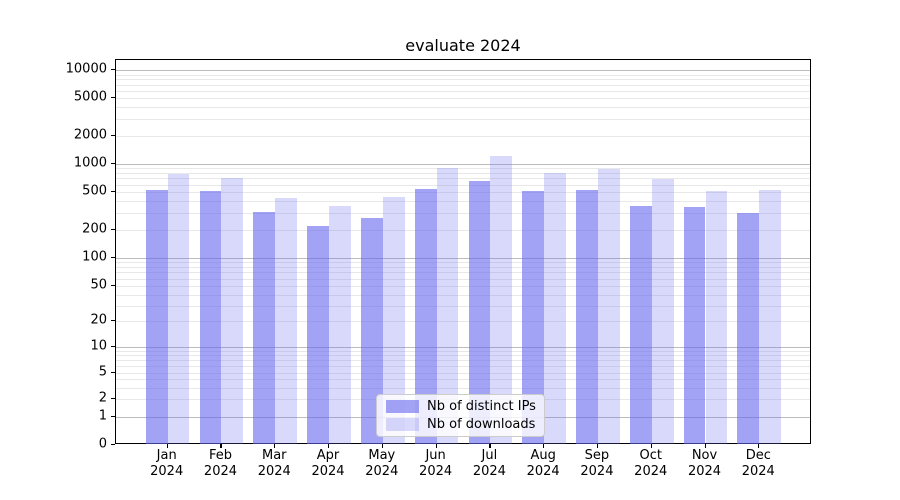  What do you see at coordinates (704, 463) in the screenshot?
I see `x-axis-label: Nov 2024` at bounding box center [704, 463].